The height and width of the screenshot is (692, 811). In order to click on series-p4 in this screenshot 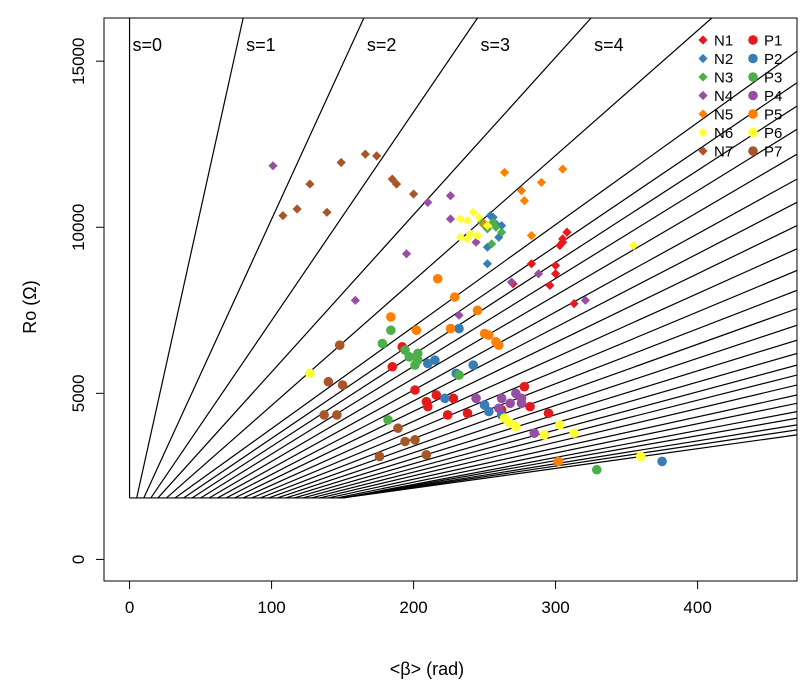, I will do `click(505, 413)`.